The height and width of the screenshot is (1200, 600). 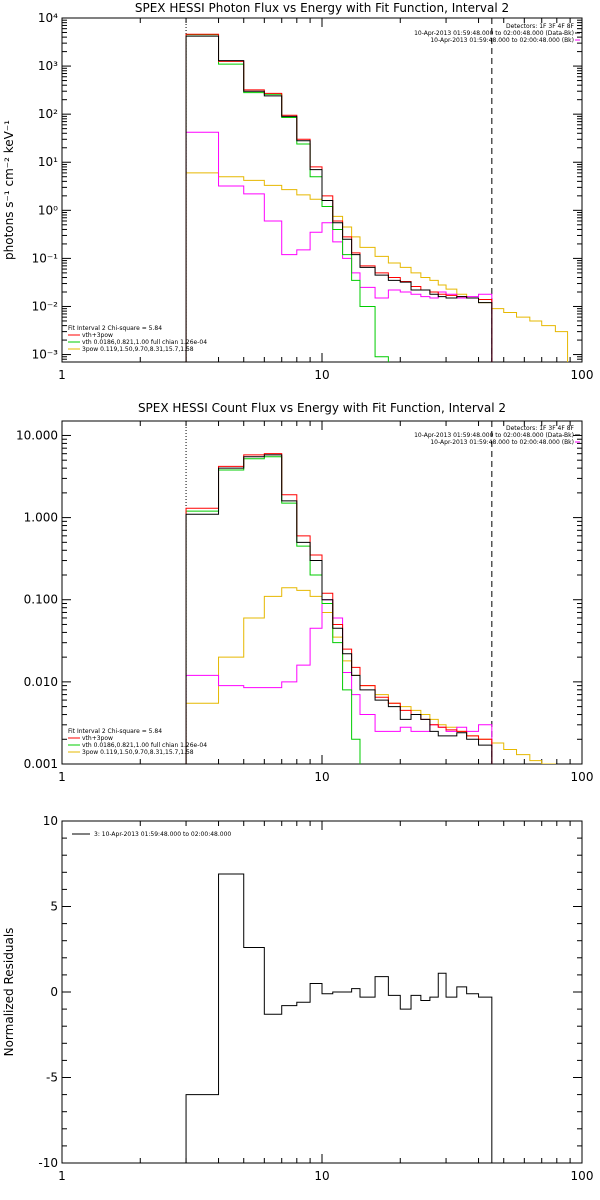 What do you see at coordinates (50, 821) in the screenshot?
I see `y-tick-label: 10` at bounding box center [50, 821].